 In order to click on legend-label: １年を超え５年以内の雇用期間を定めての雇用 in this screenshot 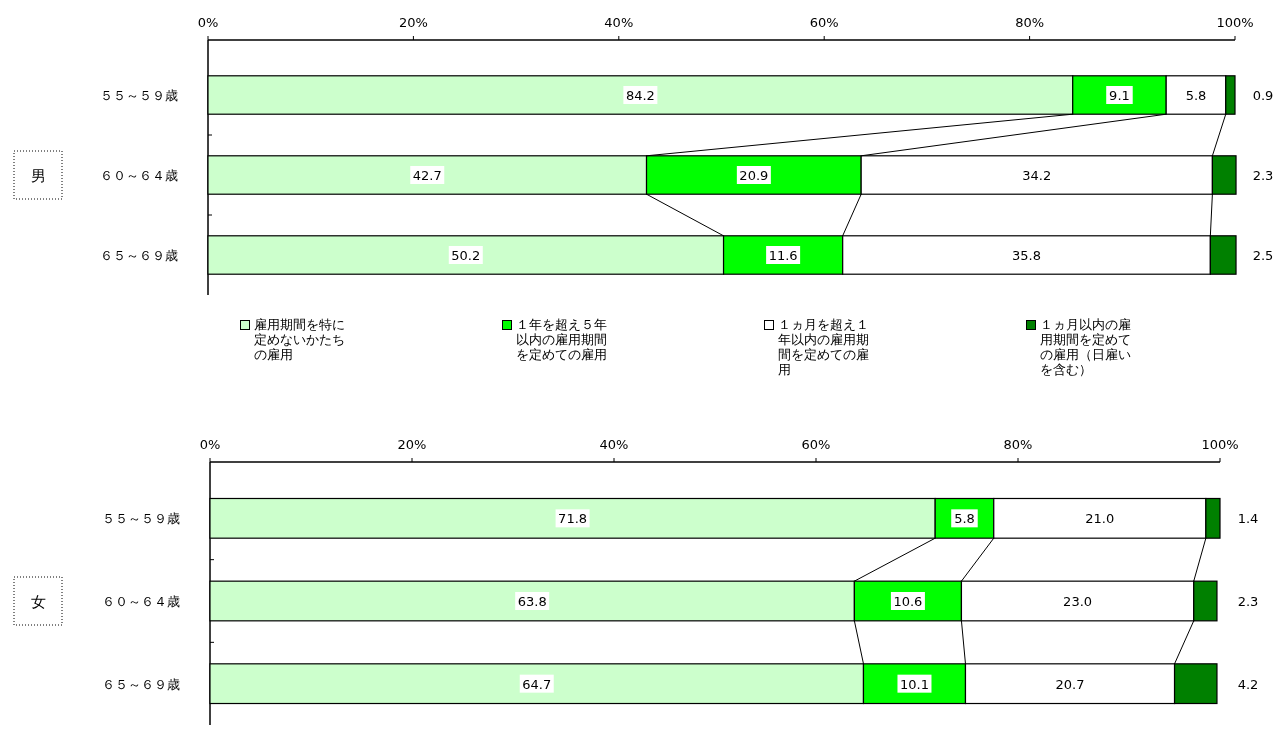, I will do `click(562, 339)`.